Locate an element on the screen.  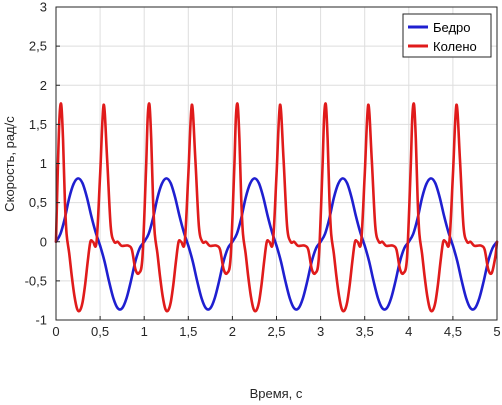
y-tick-label: 0 is located at coordinates (43, 241).